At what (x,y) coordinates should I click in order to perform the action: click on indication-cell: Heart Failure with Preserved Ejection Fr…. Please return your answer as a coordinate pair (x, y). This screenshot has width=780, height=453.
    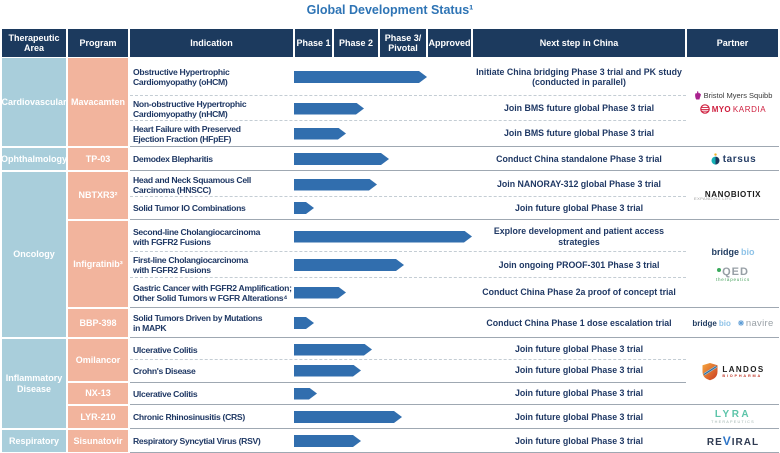
    Looking at the image, I should click on (187, 133).